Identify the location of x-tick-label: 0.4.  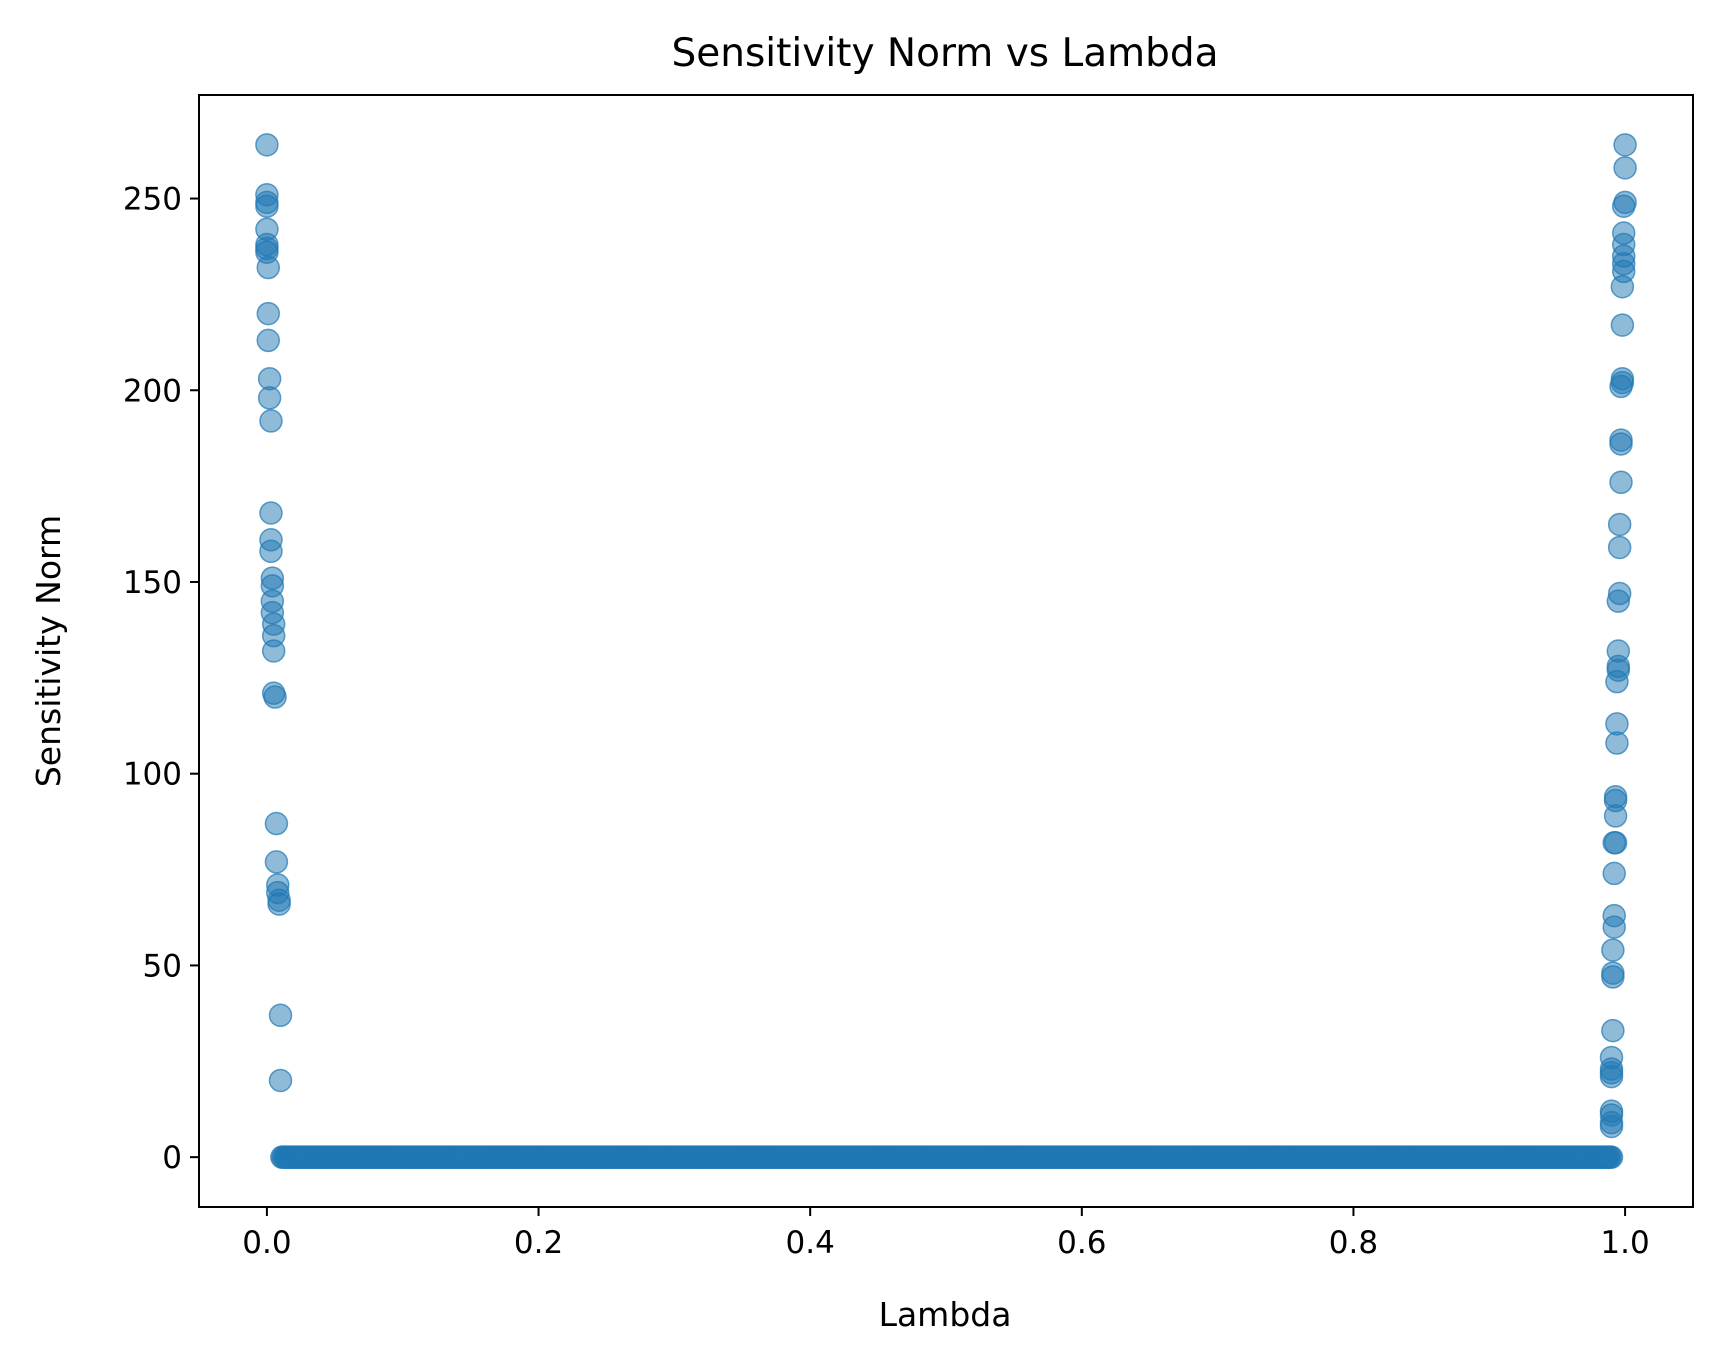
(810, 1243).